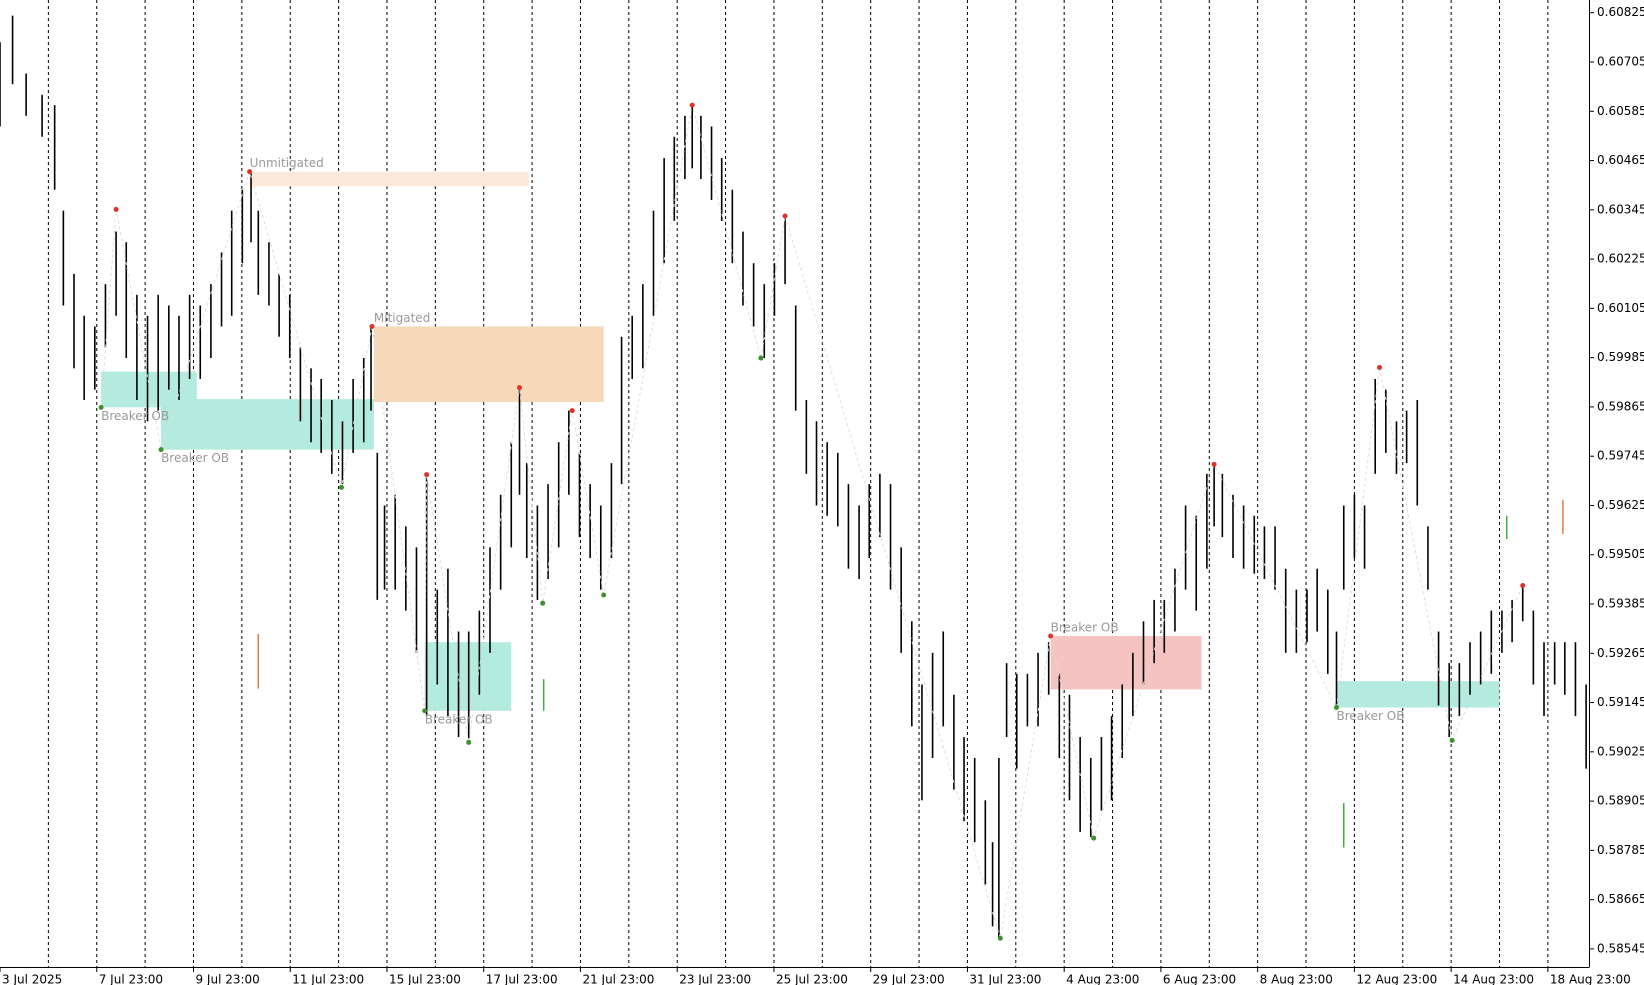  I want to click on y-tick-label: 0.60105, so click(1620, 308).